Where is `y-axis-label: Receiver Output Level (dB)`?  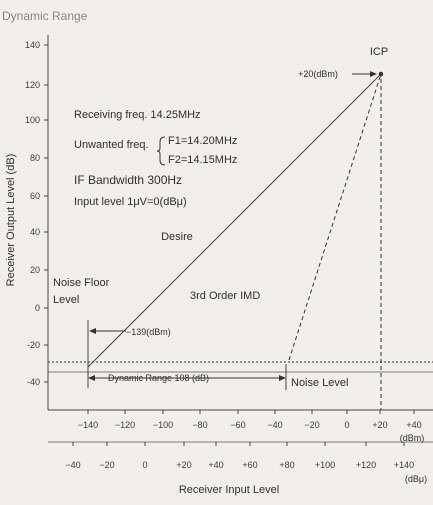
y-axis-label: Receiver Output Level (dB) is located at coordinates (11, 220).